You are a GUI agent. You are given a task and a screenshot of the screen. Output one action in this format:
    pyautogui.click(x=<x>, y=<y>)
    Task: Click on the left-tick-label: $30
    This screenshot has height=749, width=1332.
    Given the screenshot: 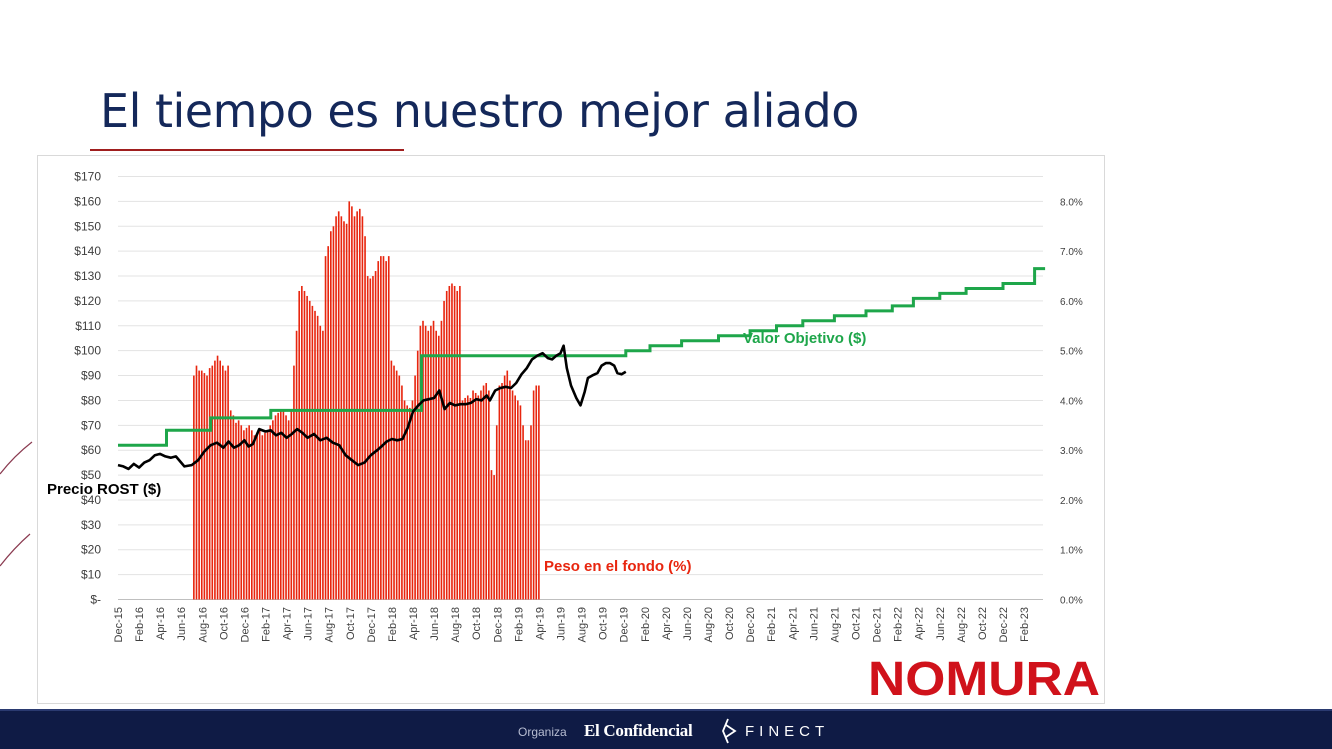 What is the action you would take?
    pyautogui.click(x=91, y=525)
    